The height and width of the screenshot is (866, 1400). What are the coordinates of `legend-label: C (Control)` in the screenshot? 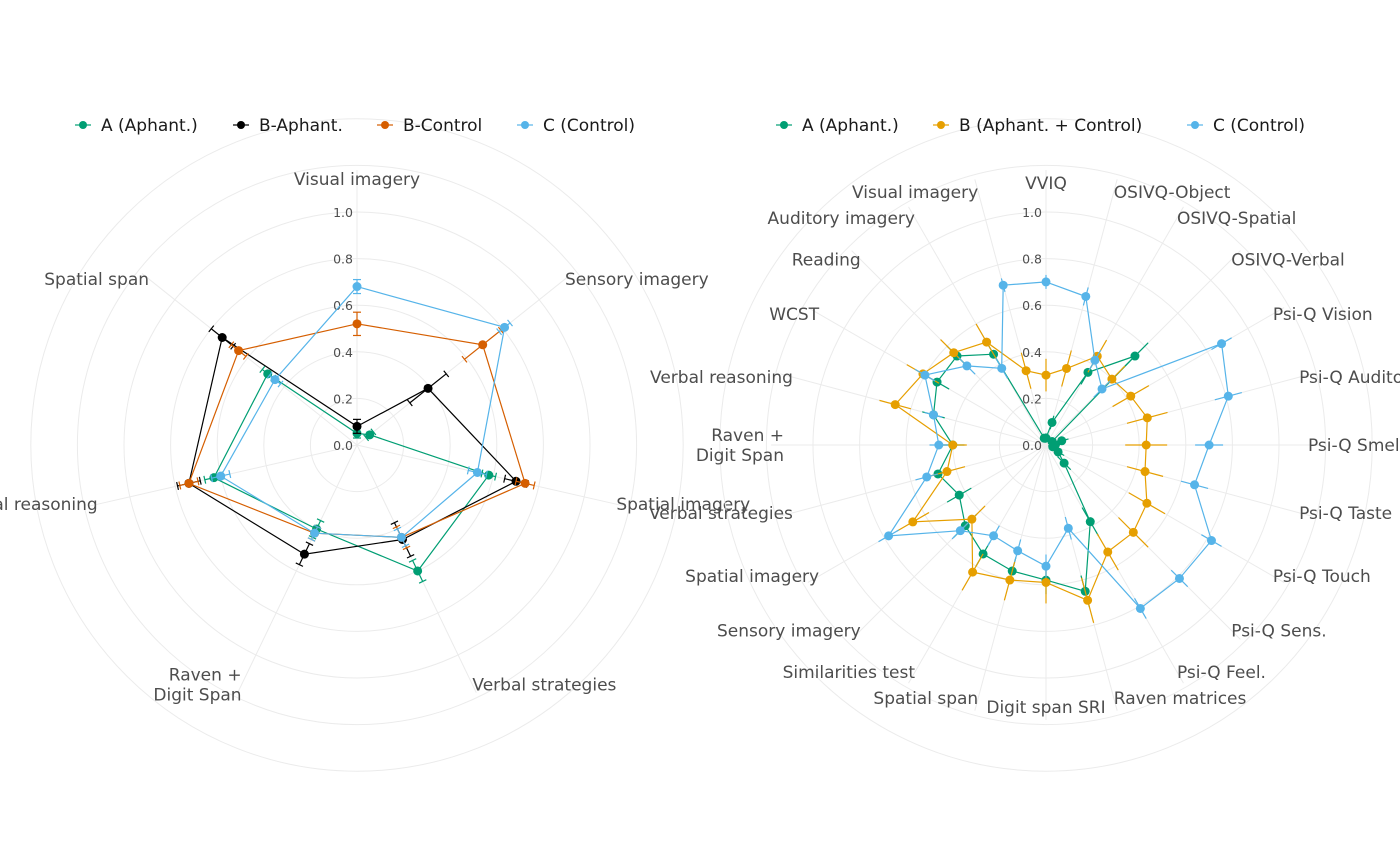 It's located at (1259, 126).